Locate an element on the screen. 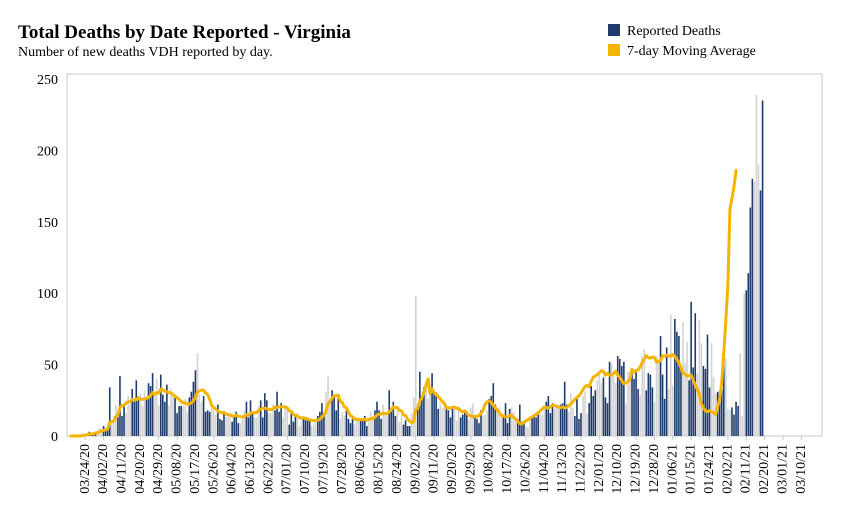 This screenshot has height=509, width=848. legend: Reported Deaths 7-day Moving Average is located at coordinates (682, 42).